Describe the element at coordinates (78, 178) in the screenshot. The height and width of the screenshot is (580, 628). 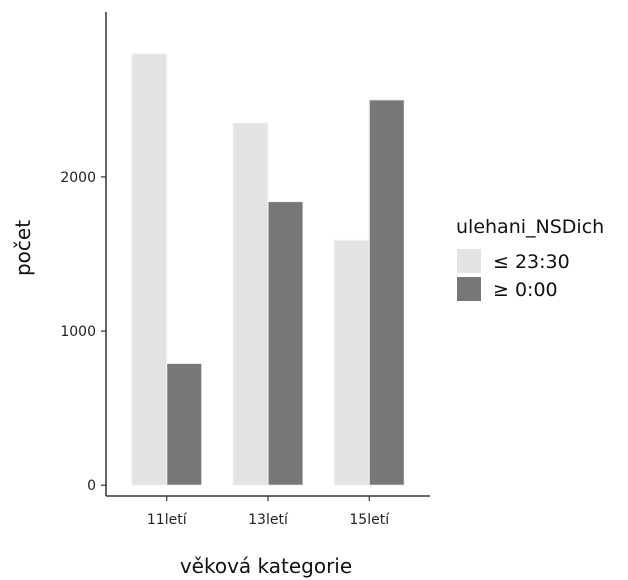
I see `y-tick-label: 2000` at that location.